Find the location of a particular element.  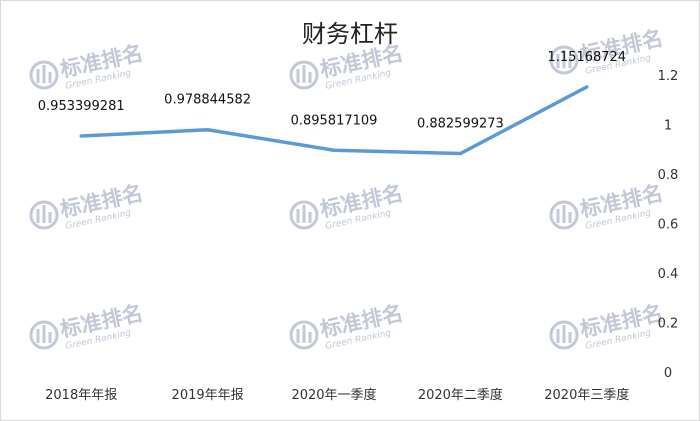

x-axis-ticks: 2018年年报 2019年年报 2020年一季度 2020年二季度 2020年三季度 is located at coordinates (337, 395).